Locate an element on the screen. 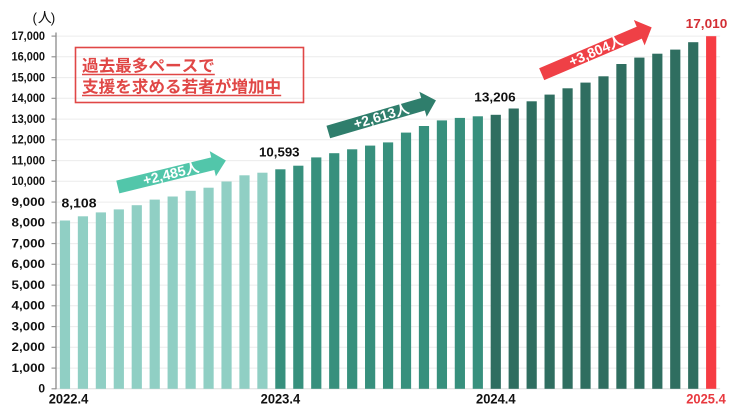  svg-text: 9,000 is located at coordinates (29, 202).